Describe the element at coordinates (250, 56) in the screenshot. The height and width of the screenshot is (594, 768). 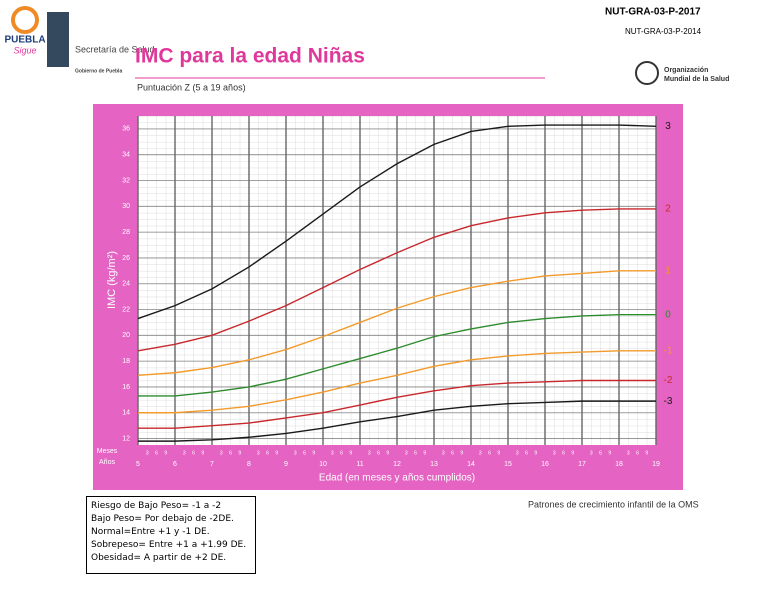
I see `chart-title: IMC para la edad Niñas` at that location.